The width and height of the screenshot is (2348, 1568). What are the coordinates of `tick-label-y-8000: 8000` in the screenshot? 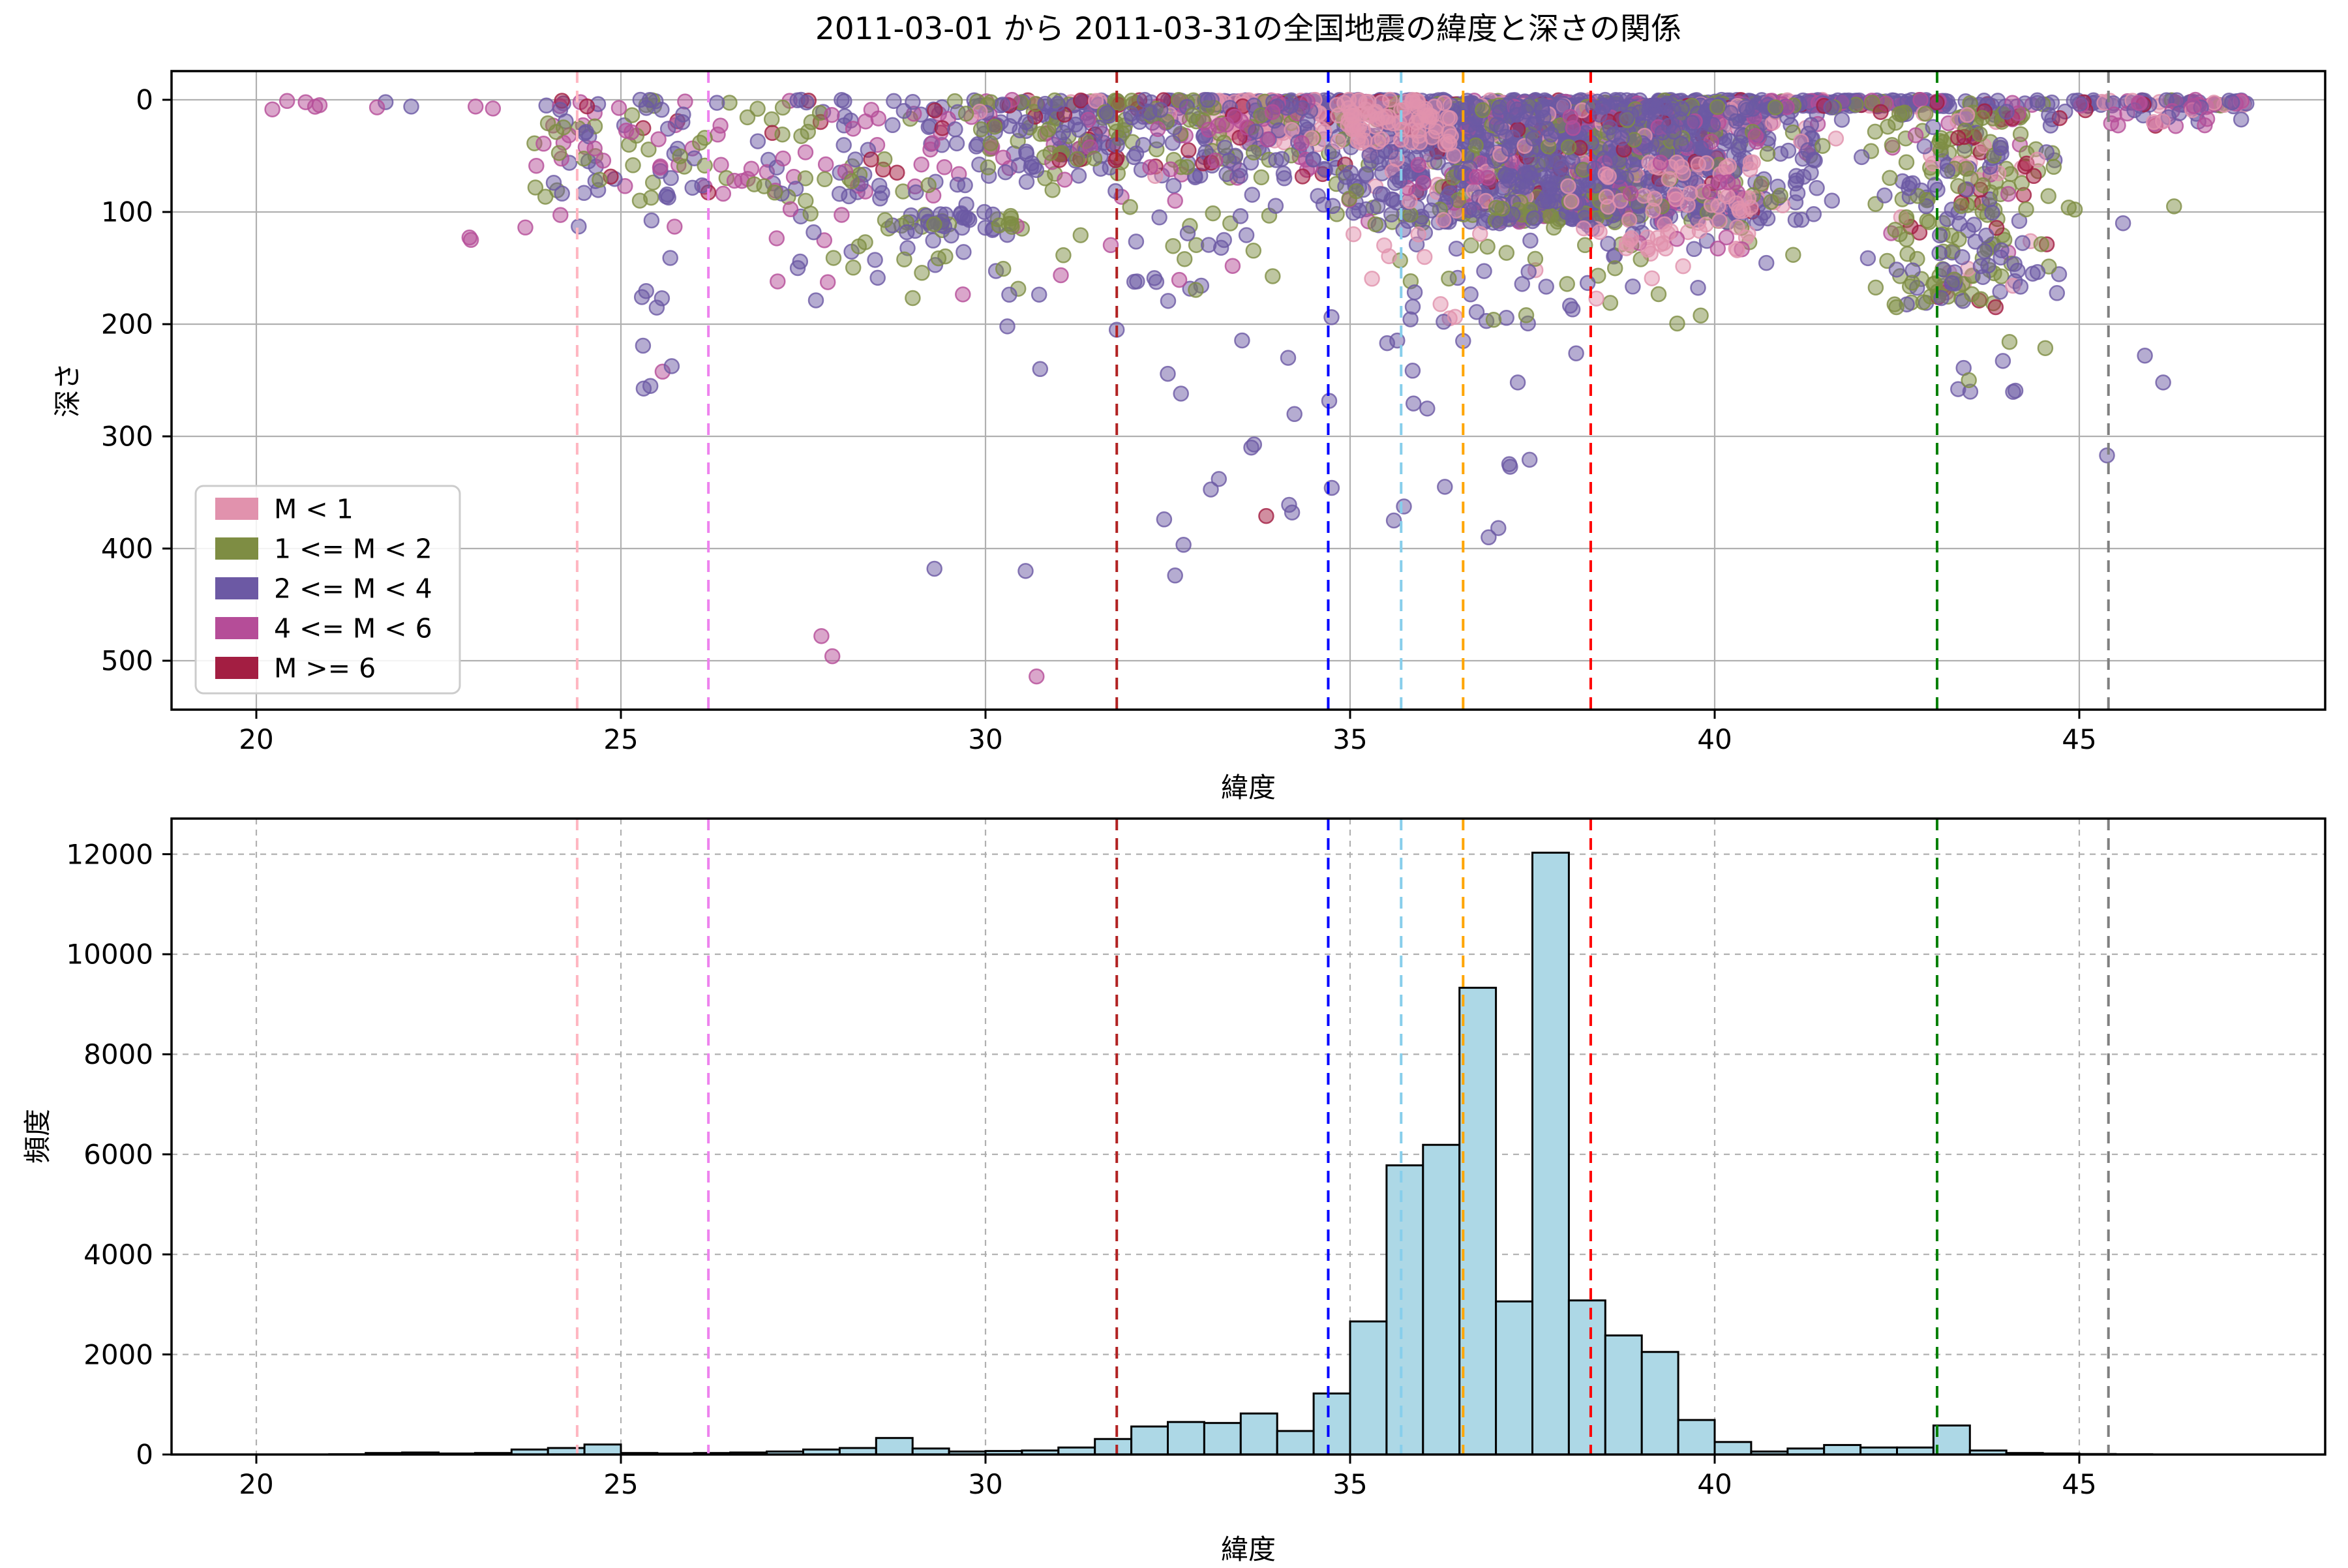 It's located at (118, 1054).